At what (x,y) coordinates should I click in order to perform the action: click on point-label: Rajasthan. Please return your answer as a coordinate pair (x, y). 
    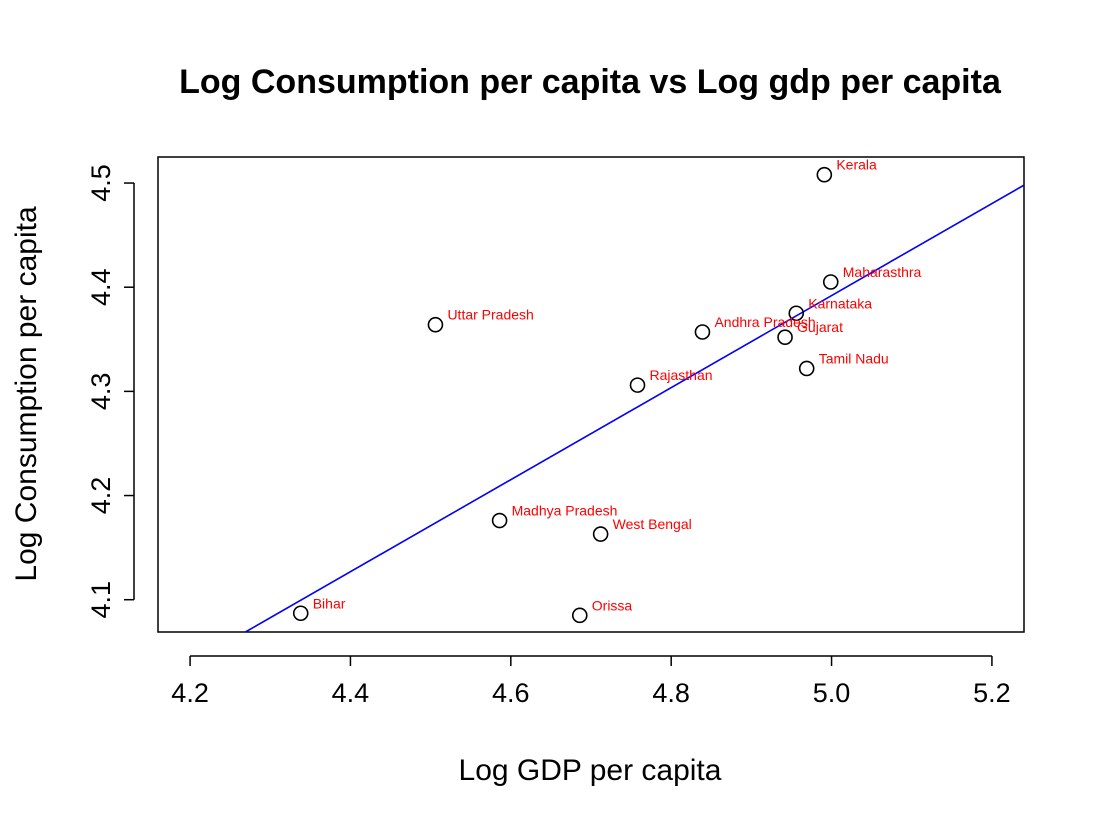
    Looking at the image, I should click on (681, 375).